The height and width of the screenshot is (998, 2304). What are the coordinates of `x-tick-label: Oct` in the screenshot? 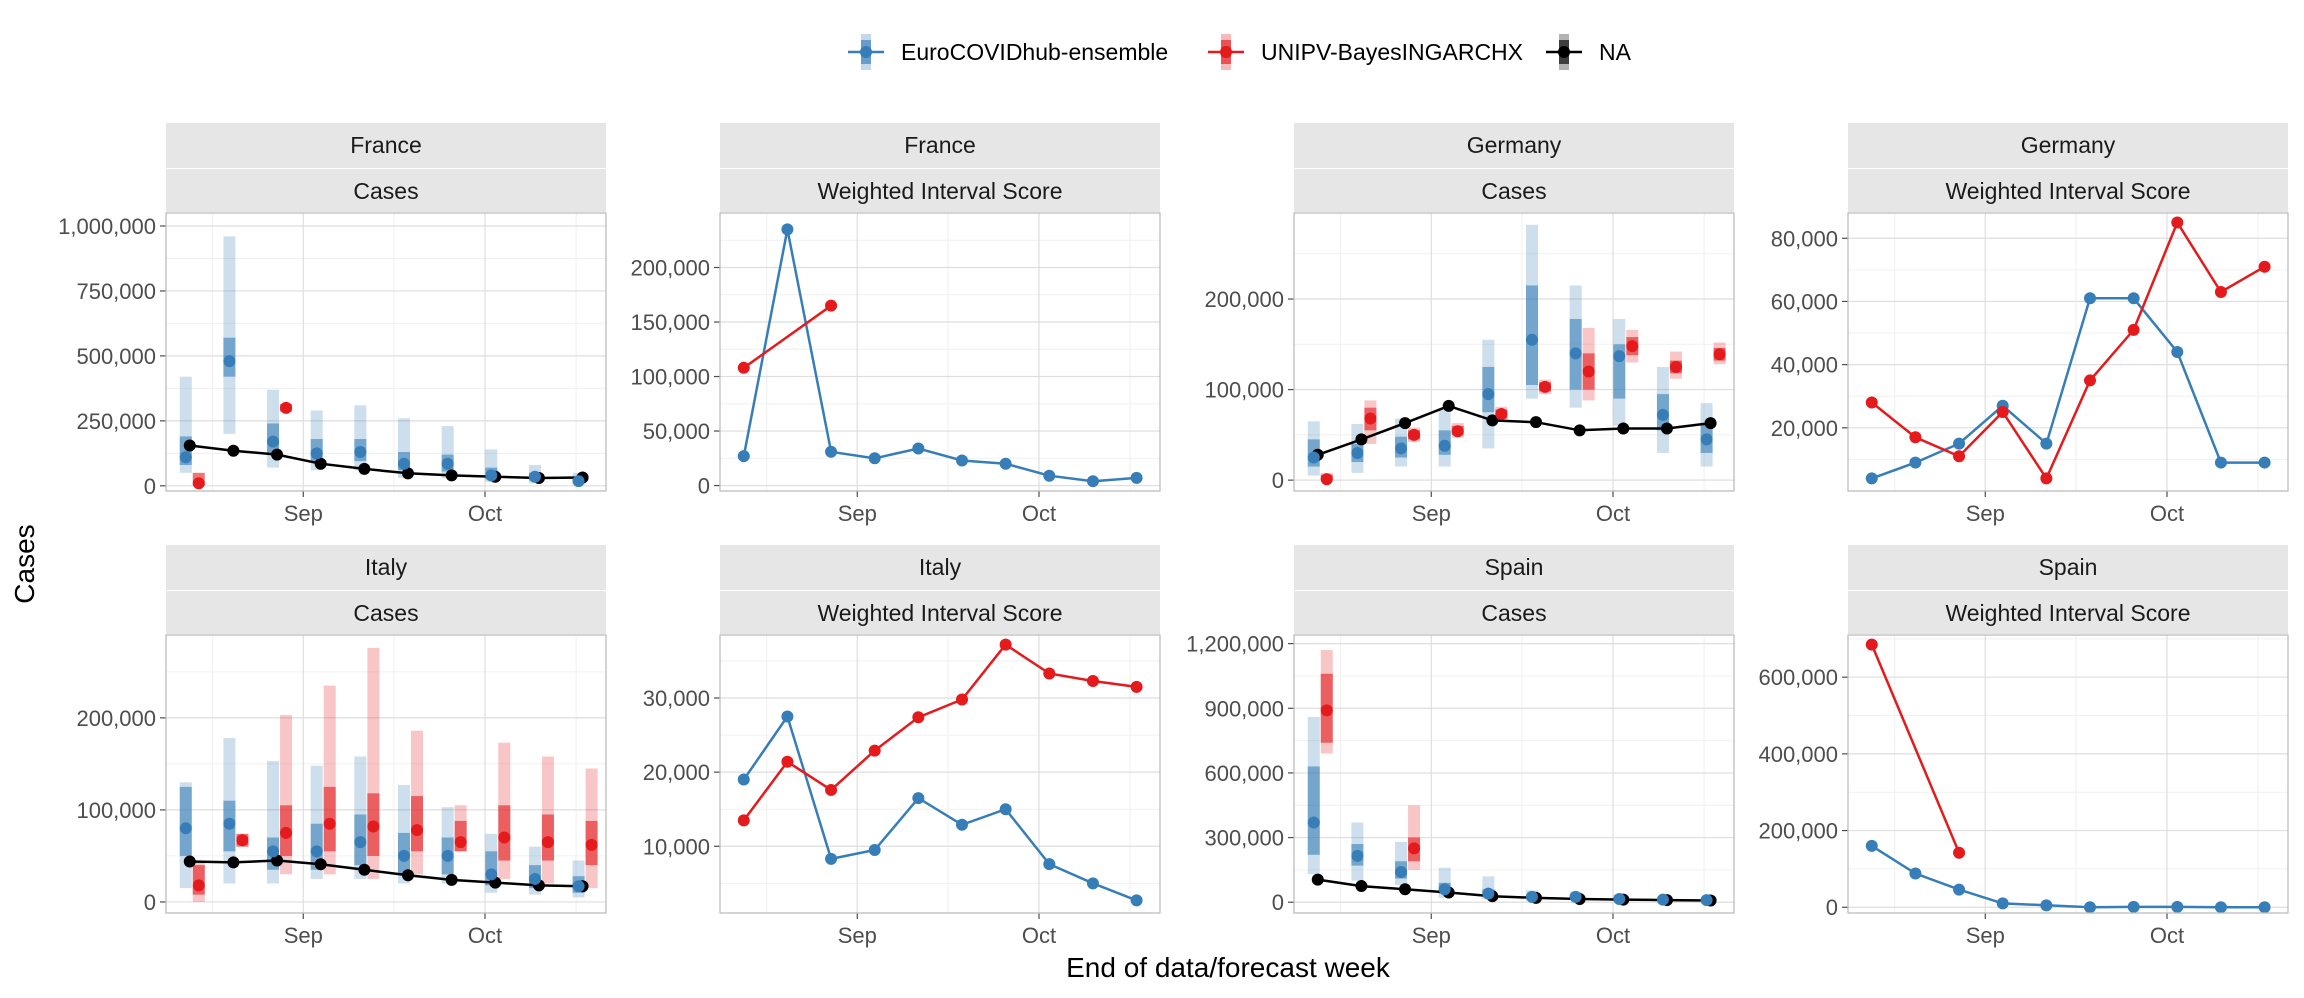 It's located at (1613, 513).